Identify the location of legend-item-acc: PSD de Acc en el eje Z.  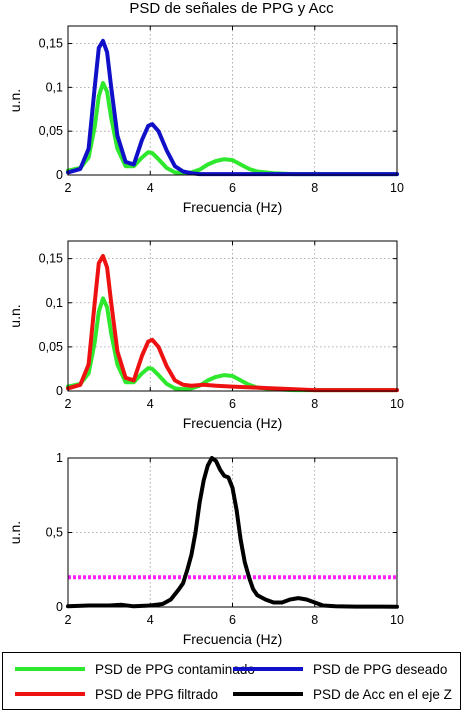
(336, 694).